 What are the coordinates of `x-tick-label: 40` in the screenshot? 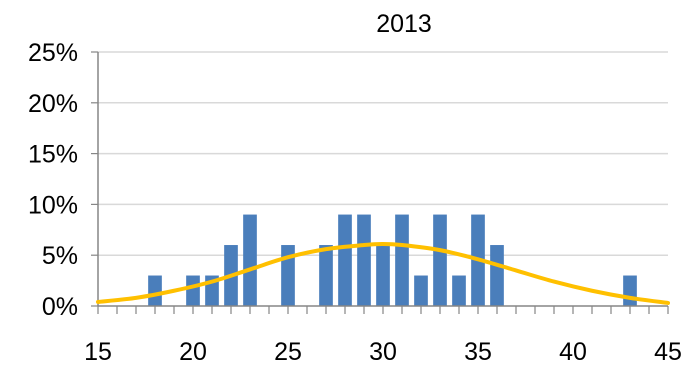 It's located at (573, 352).